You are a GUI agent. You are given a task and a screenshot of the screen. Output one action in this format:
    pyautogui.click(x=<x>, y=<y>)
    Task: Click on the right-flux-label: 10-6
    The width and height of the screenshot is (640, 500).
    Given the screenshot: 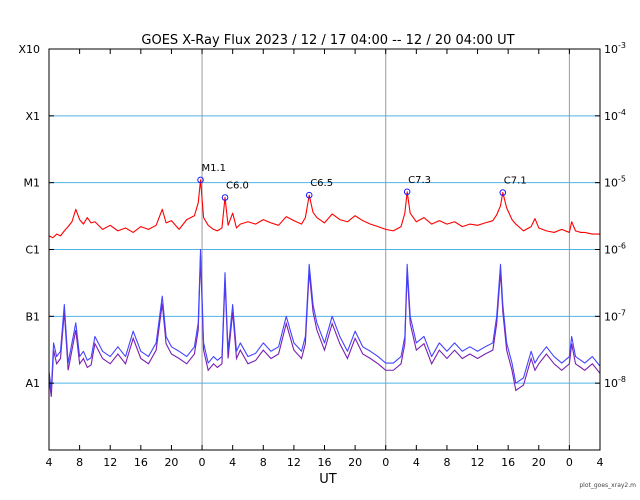 What is the action you would take?
    pyautogui.click(x=615, y=249)
    